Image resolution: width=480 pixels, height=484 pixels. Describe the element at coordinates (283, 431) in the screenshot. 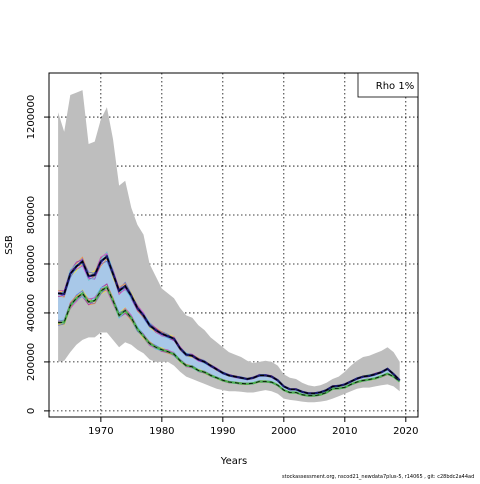

I see `x-tick-label: 2000` at that location.